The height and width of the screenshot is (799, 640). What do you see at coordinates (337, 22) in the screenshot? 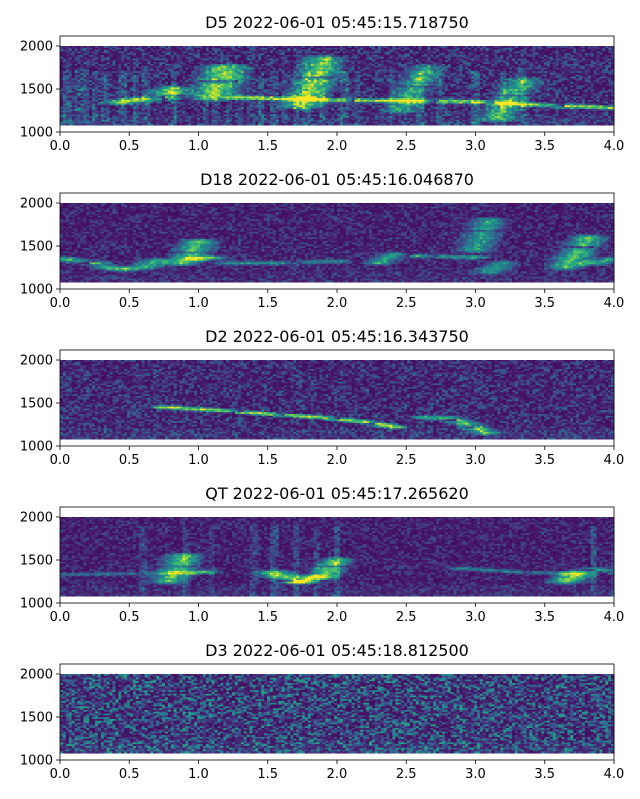
I see `panel-title: D5 2022-06-01 05:45:15.718750` at bounding box center [337, 22].